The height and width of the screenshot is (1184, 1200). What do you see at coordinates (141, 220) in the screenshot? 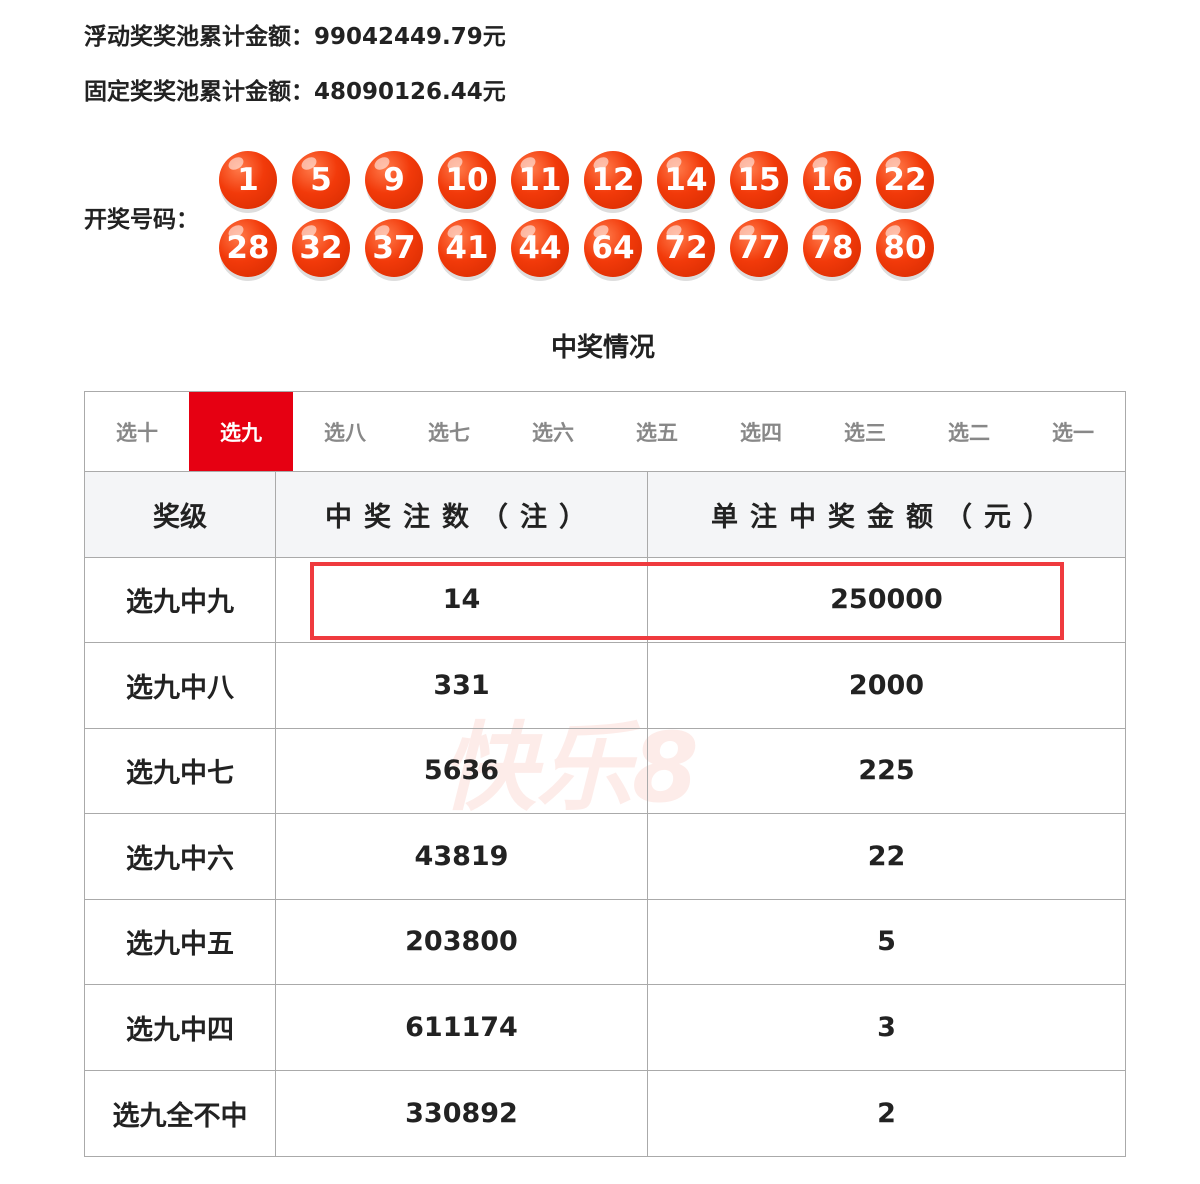
I see `draw-numbers-label: 开奖号码：` at bounding box center [141, 220].